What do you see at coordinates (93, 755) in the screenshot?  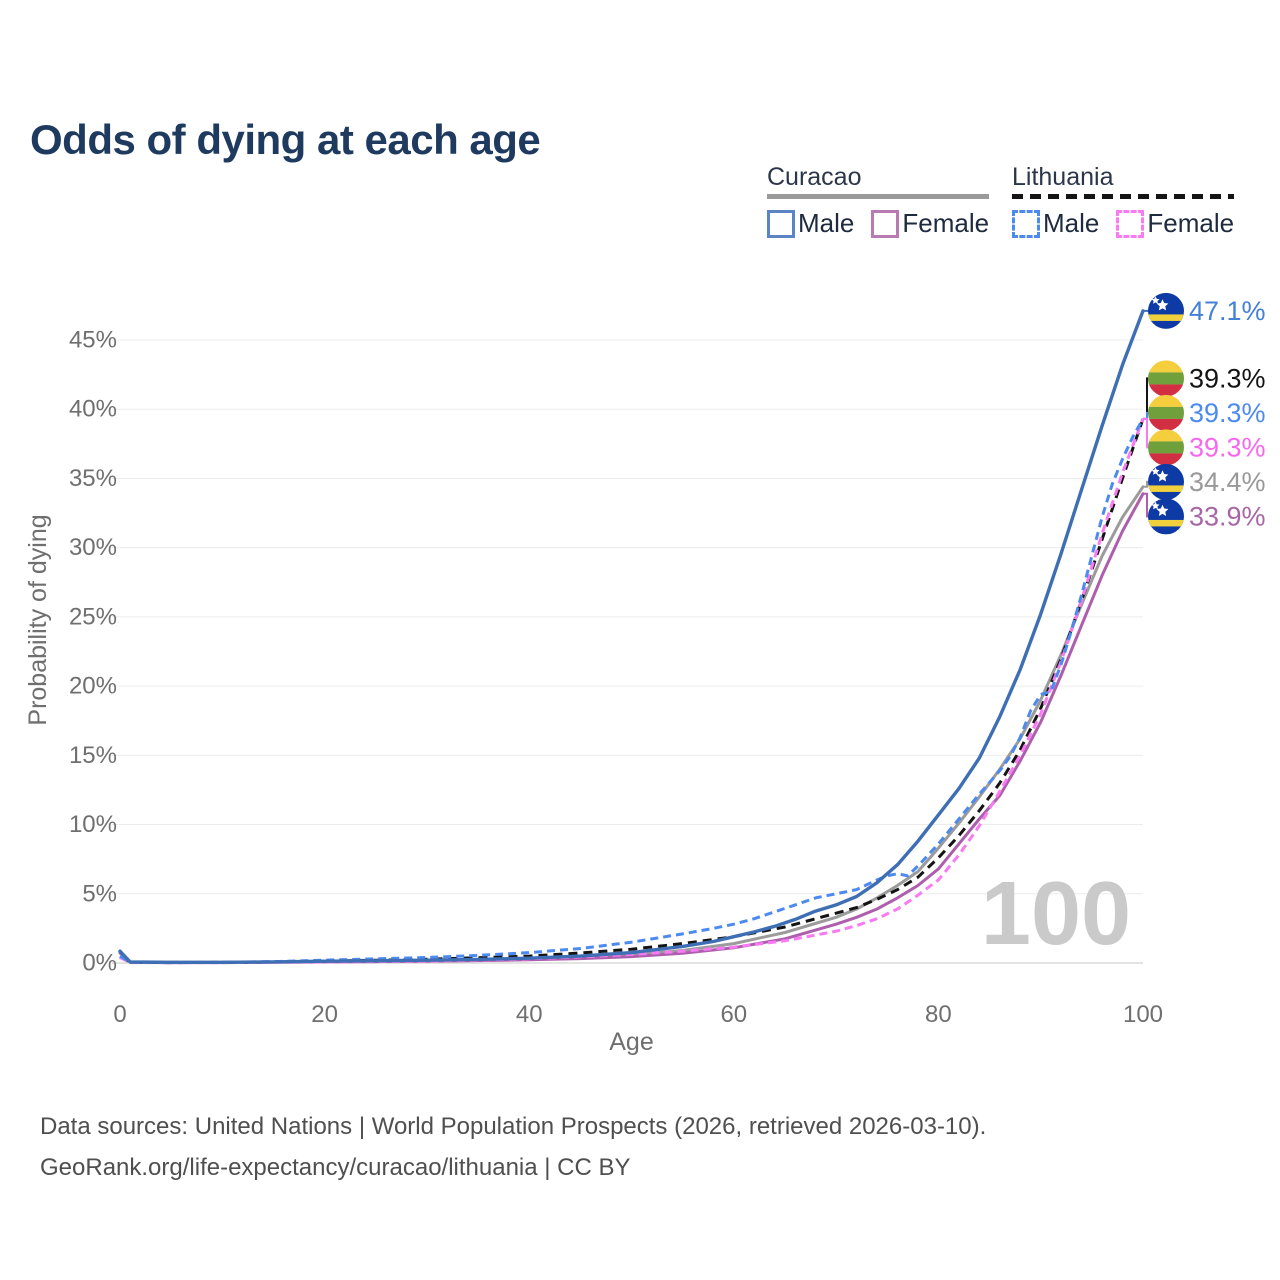 I see `y-tick-label-15: 15%` at bounding box center [93, 755].